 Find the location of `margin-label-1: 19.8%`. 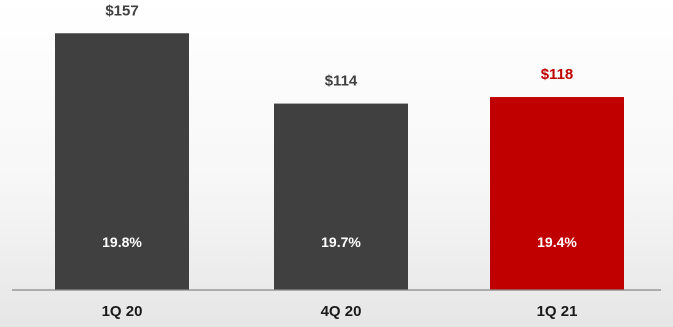

margin-label-1: 19.8% is located at coordinates (122, 242).